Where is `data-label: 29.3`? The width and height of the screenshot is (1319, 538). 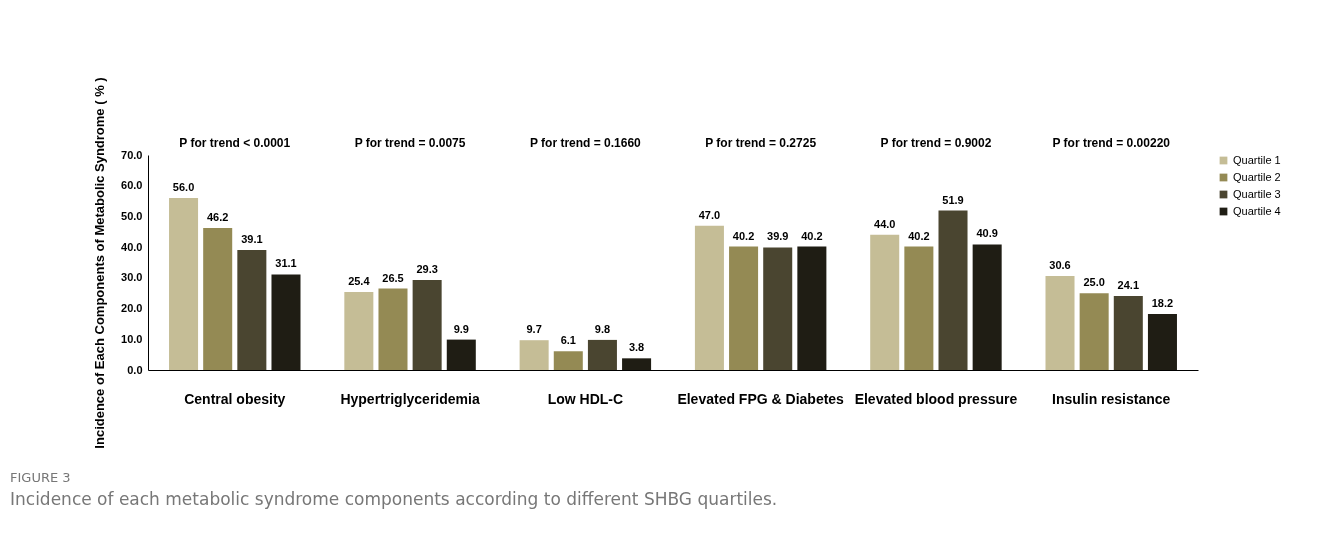 data-label: 29.3 is located at coordinates (427, 269).